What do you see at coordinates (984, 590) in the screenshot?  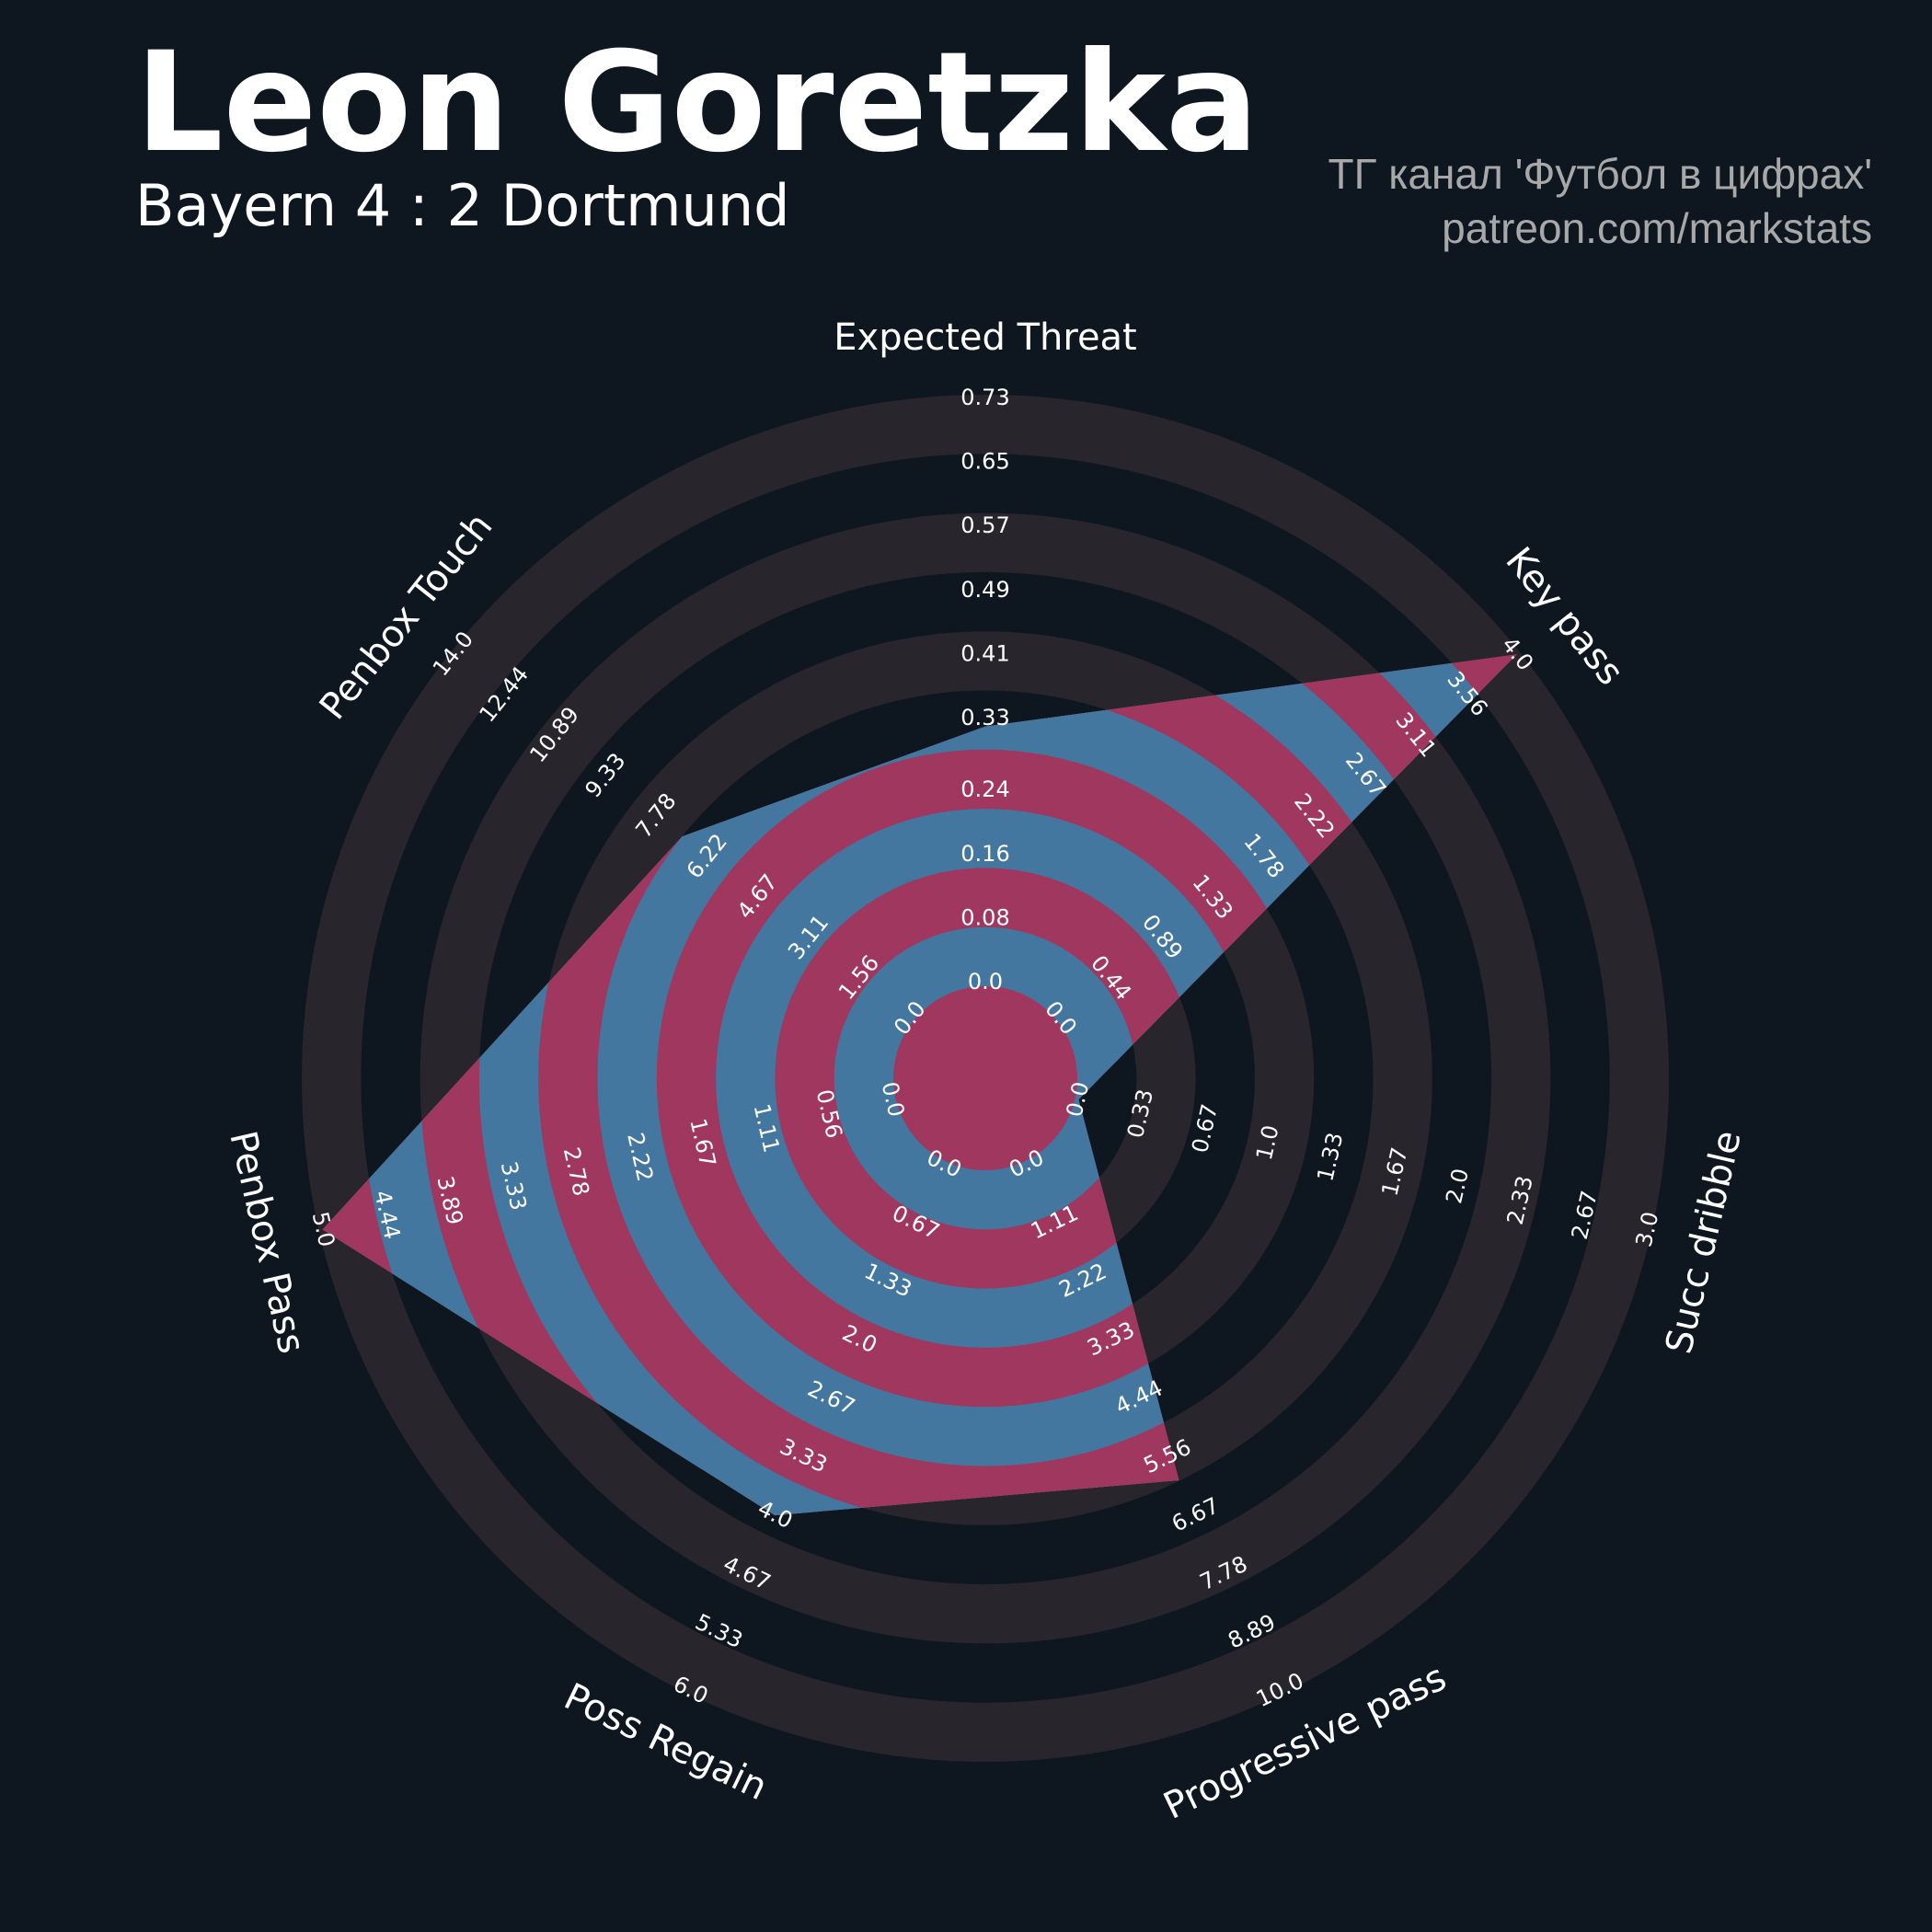 I see `tick-label: 0.49` at bounding box center [984, 590].